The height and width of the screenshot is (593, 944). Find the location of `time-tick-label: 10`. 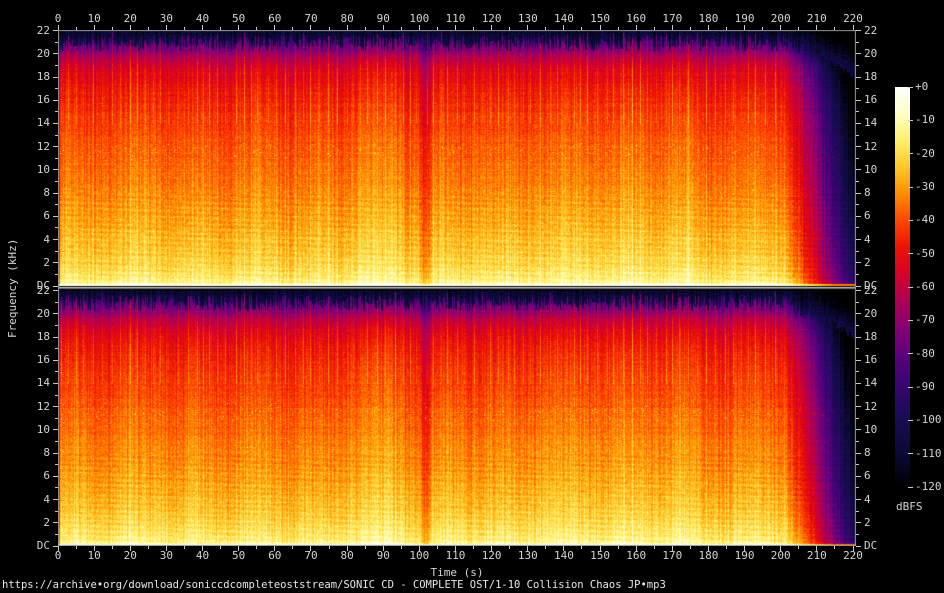

time-tick-label: 10 is located at coordinates (94, 18).